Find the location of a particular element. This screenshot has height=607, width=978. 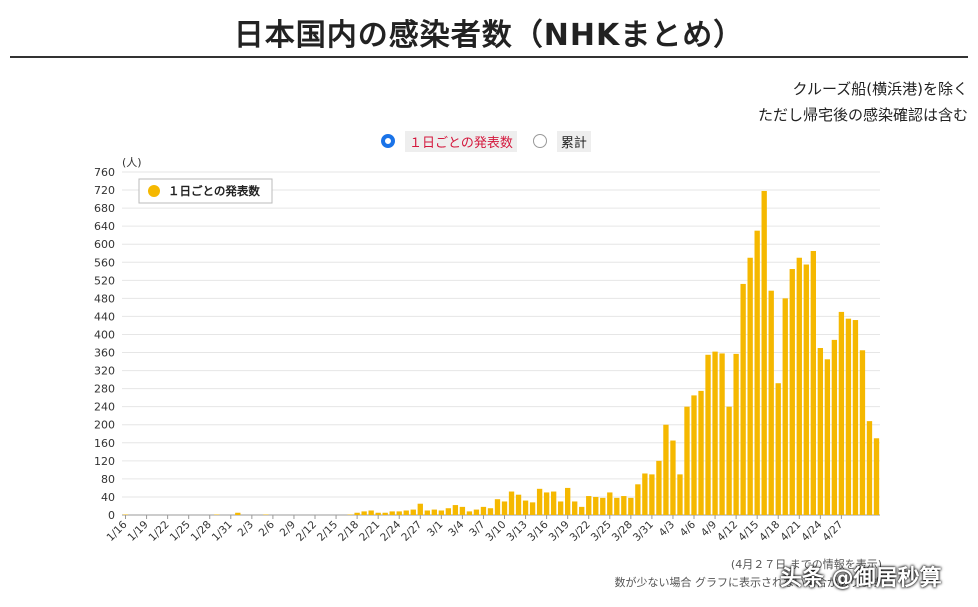

y-tick-label: 40 is located at coordinates (108, 497).